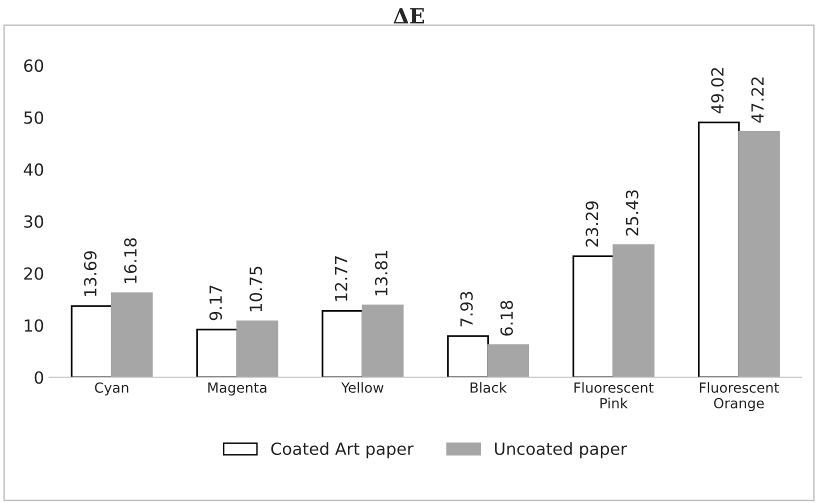  Describe the element at coordinates (341, 278) in the screenshot. I see `data-label: 12.77` at that location.